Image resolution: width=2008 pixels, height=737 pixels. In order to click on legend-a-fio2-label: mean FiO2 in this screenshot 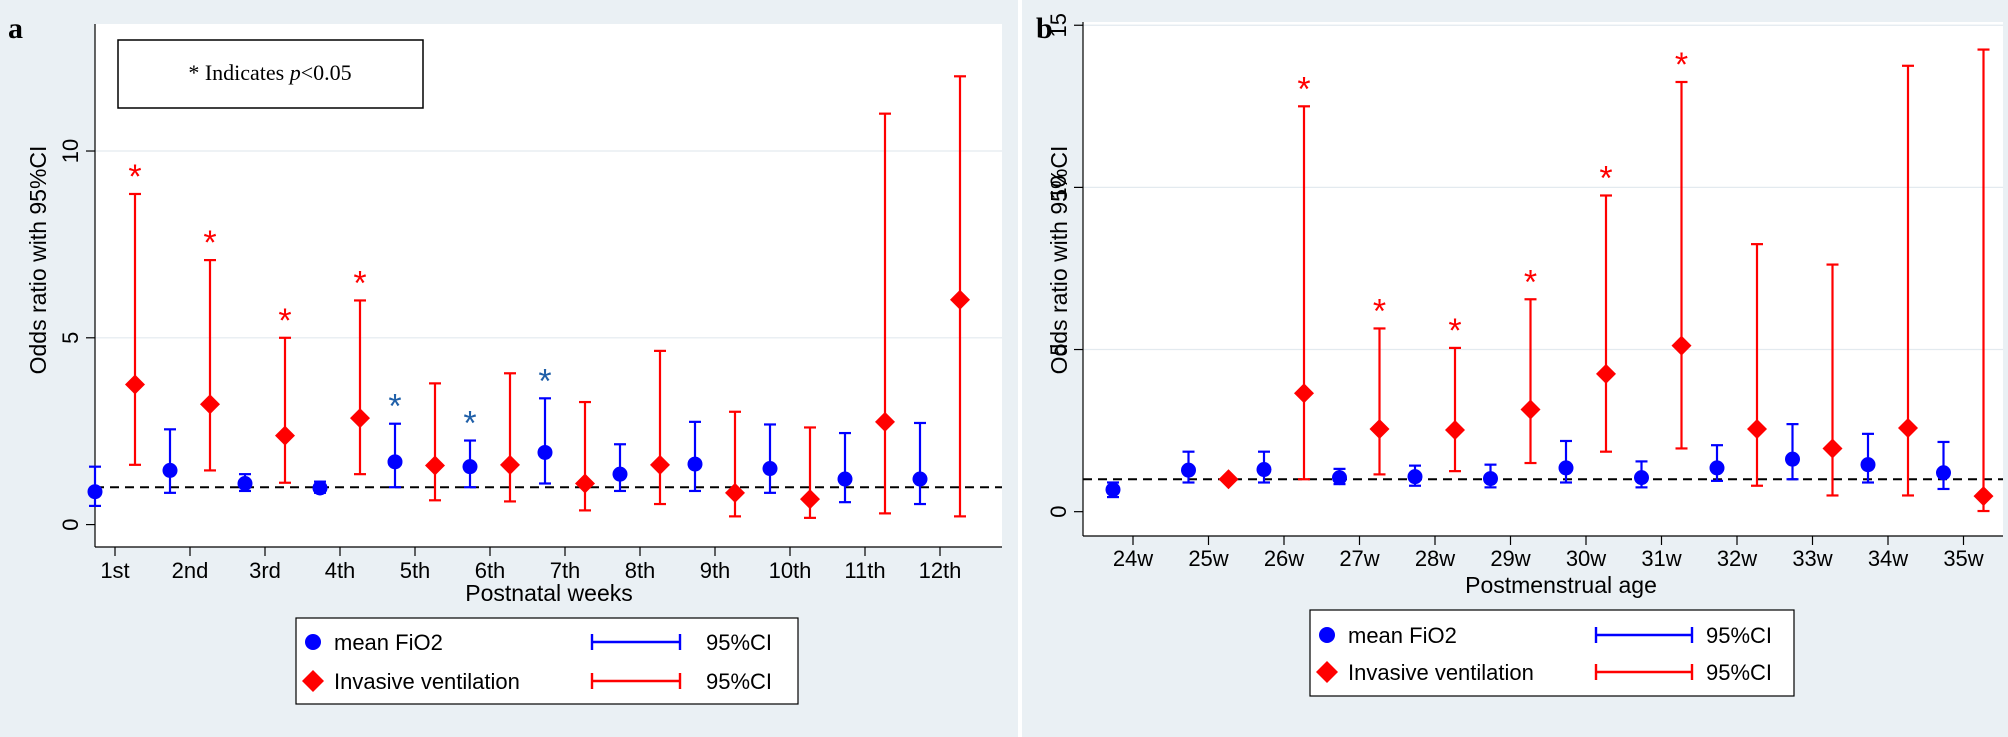, I will do `click(388, 642)`.